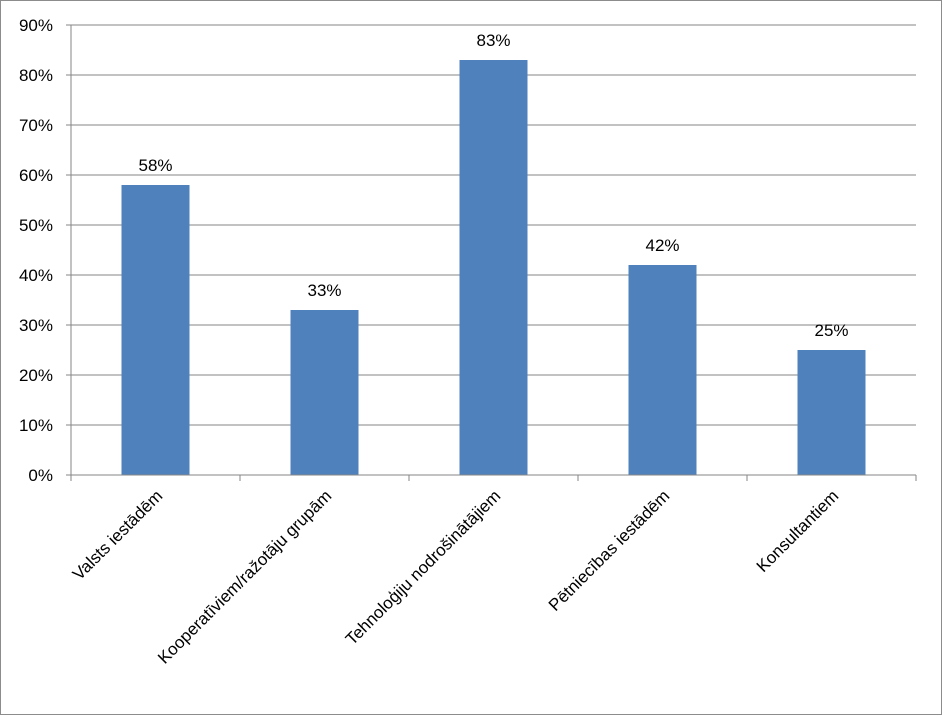  I want to click on data-label: 33%, so click(324, 290).